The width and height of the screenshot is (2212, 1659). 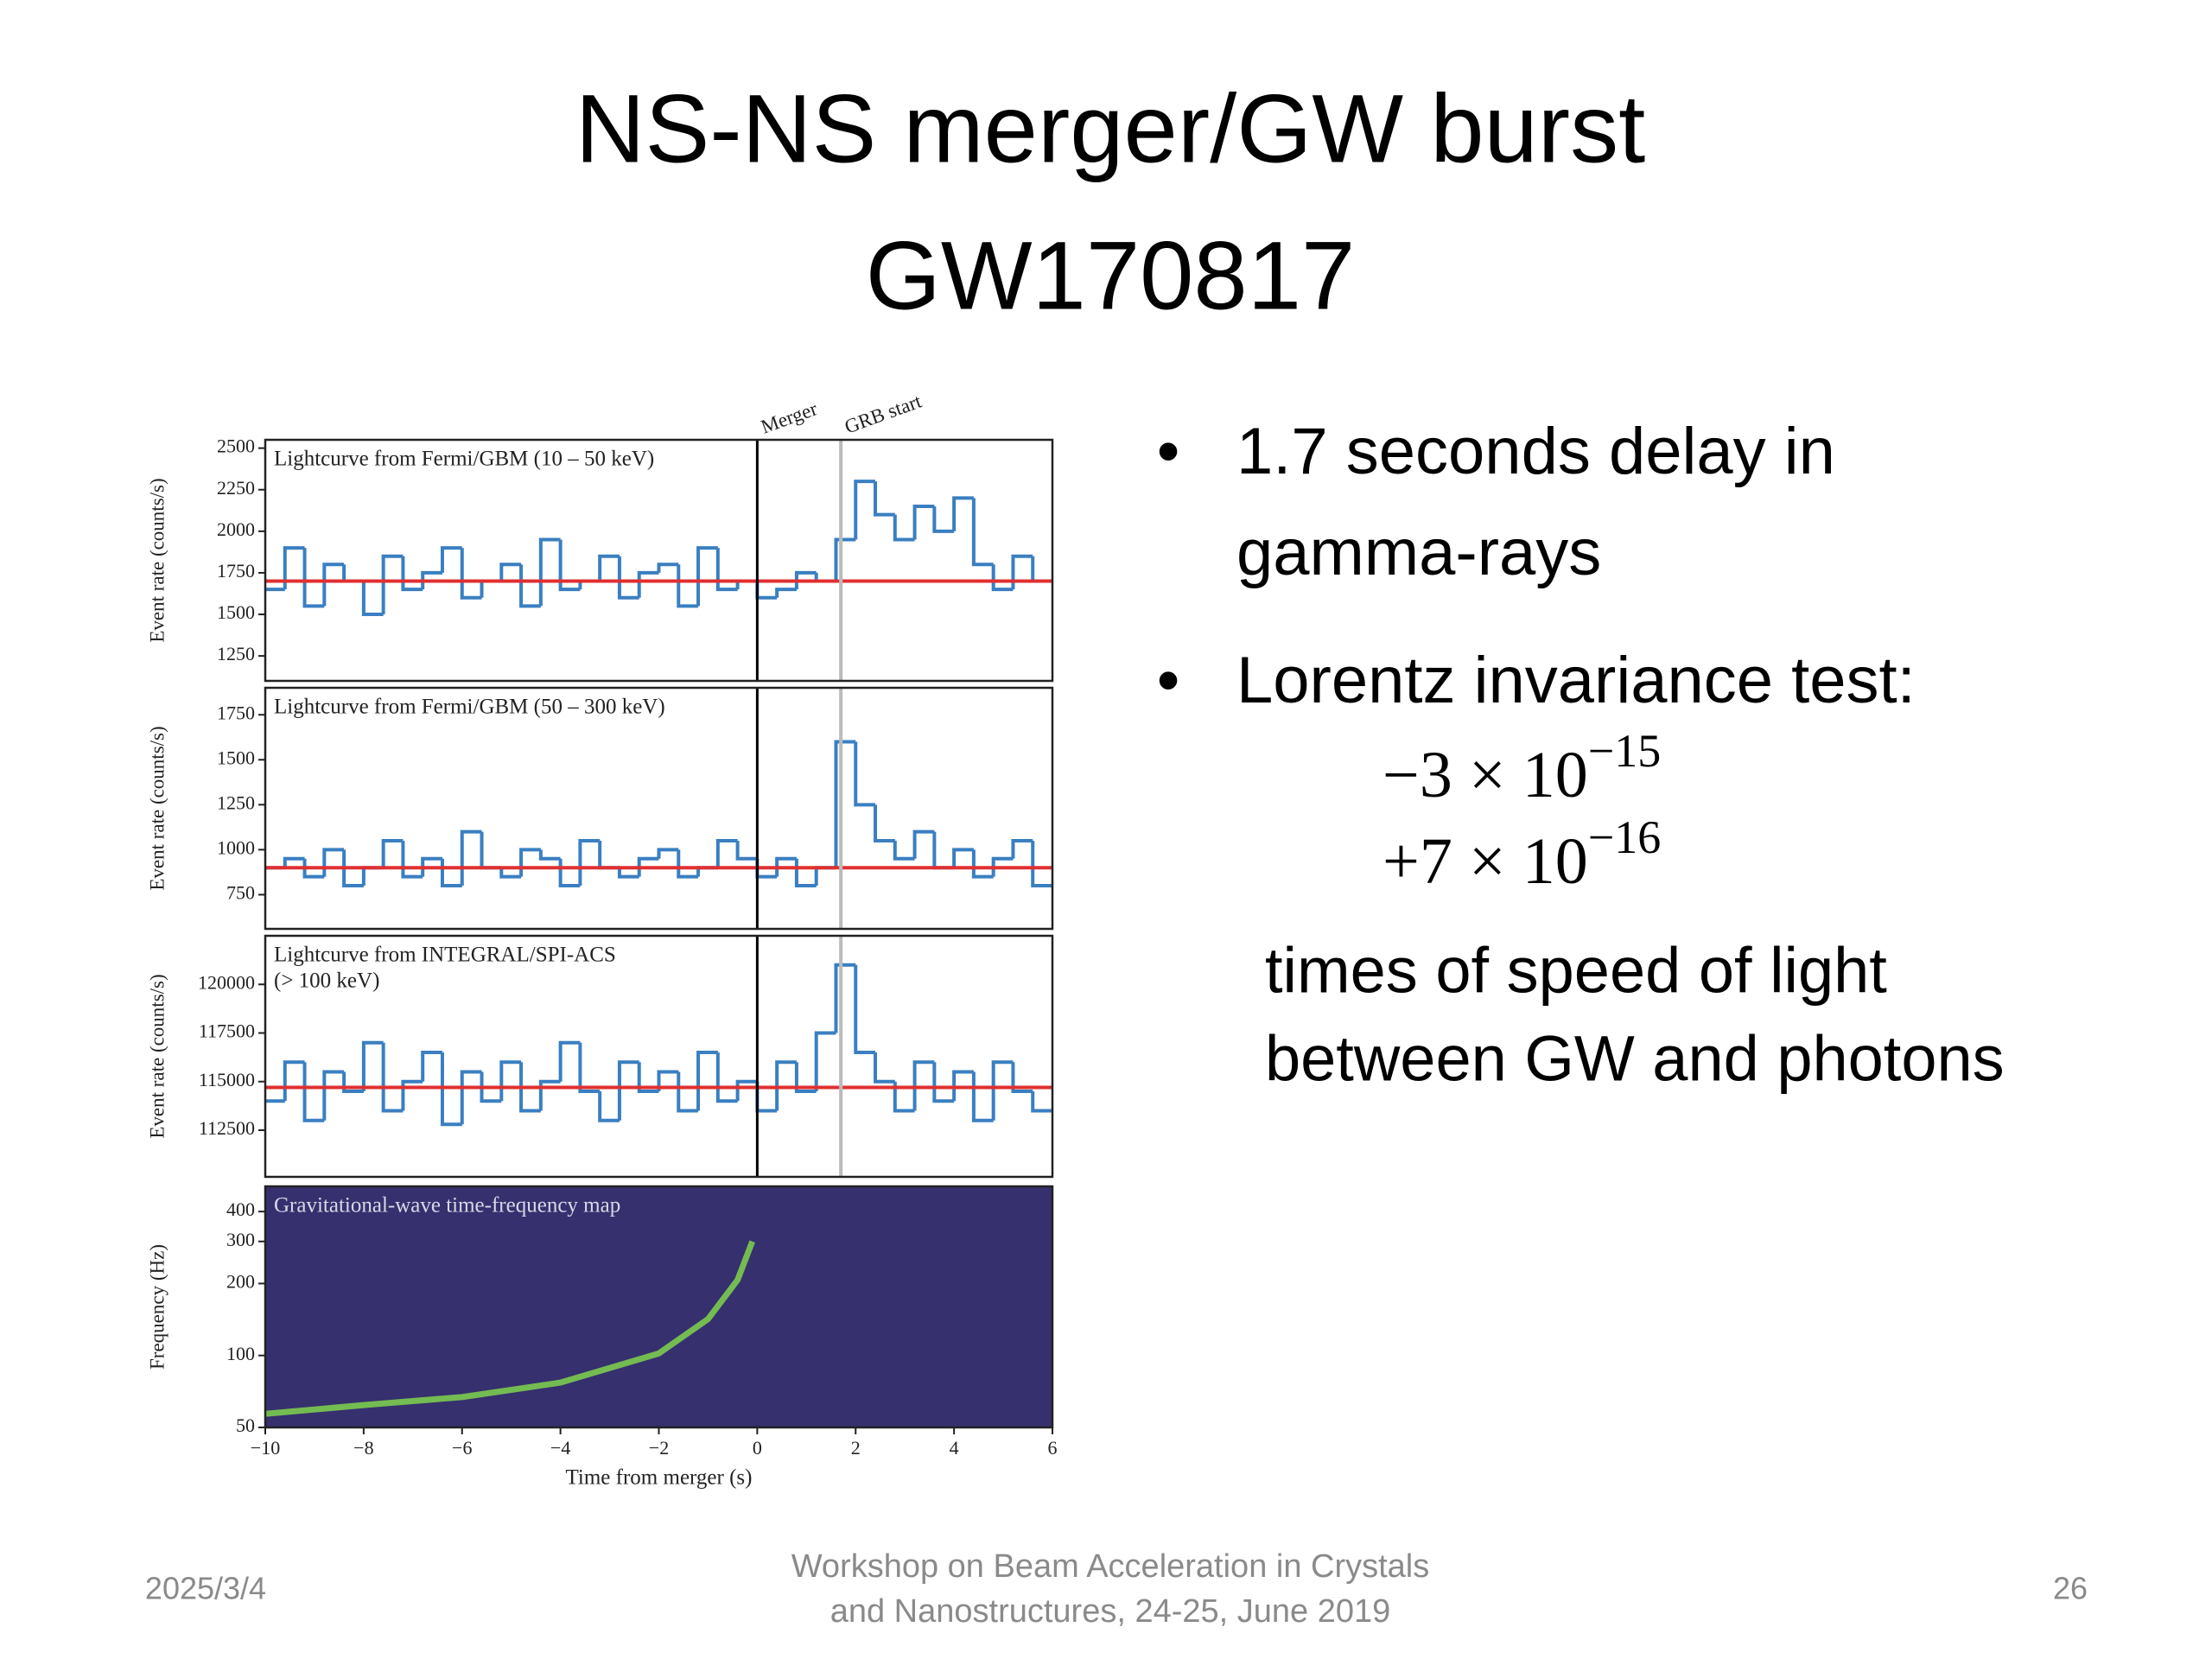 What do you see at coordinates (447, 1205) in the screenshot?
I see `panel-title: Gravitational-wave time-frequency map` at bounding box center [447, 1205].